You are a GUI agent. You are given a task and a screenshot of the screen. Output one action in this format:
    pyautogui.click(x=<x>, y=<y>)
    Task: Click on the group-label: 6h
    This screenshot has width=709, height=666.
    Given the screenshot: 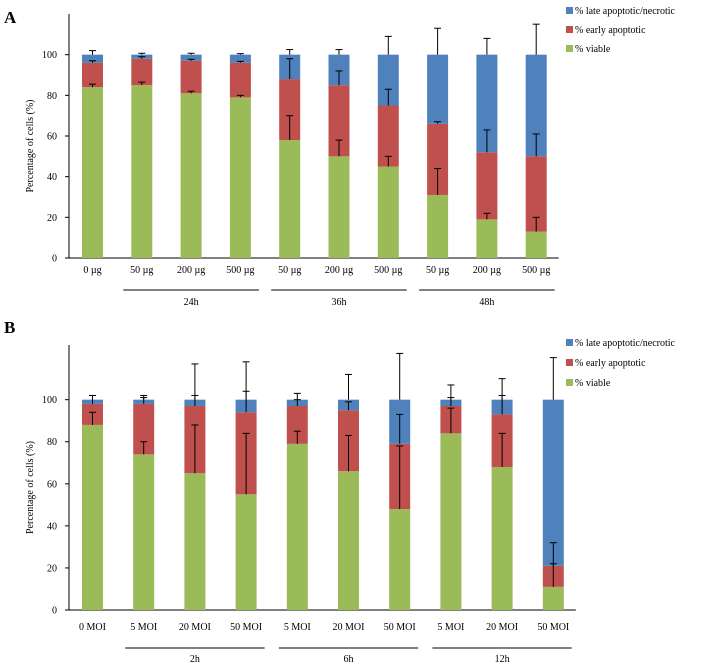 What is the action you would take?
    pyautogui.click(x=349, y=659)
    